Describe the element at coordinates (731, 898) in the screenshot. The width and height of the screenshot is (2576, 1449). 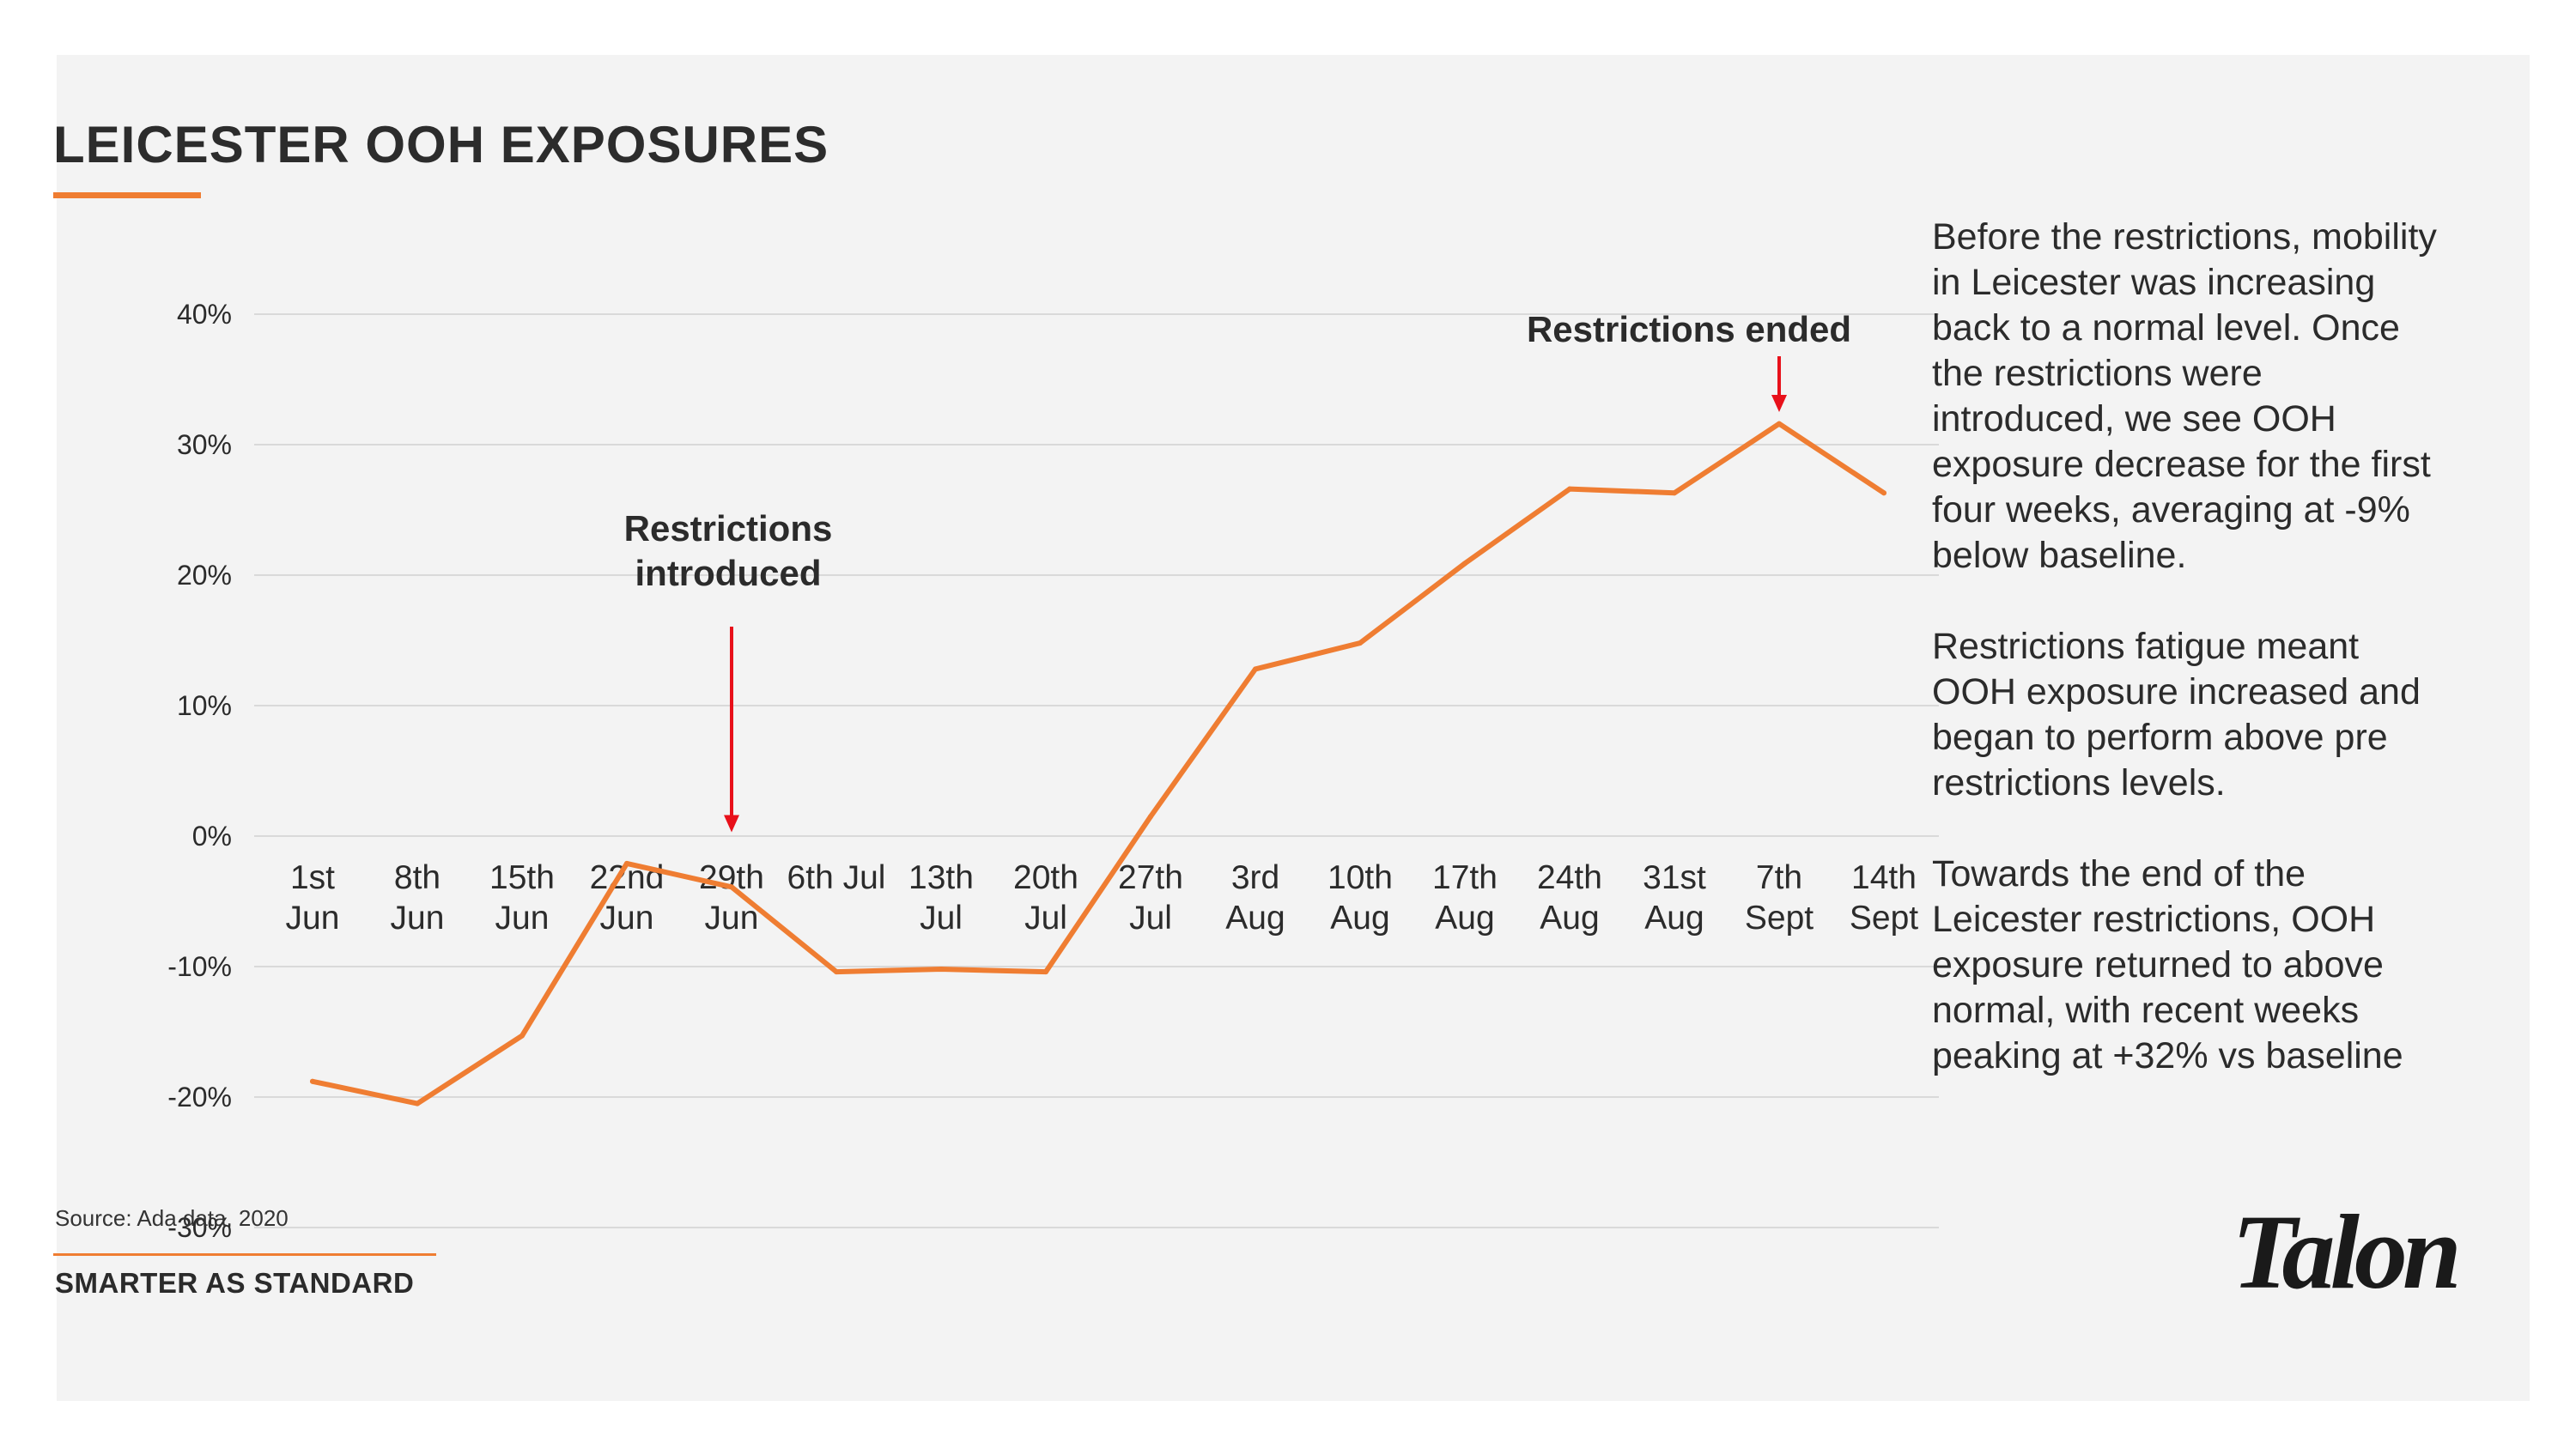
I see `x-tick-label: 29th Jun` at that location.